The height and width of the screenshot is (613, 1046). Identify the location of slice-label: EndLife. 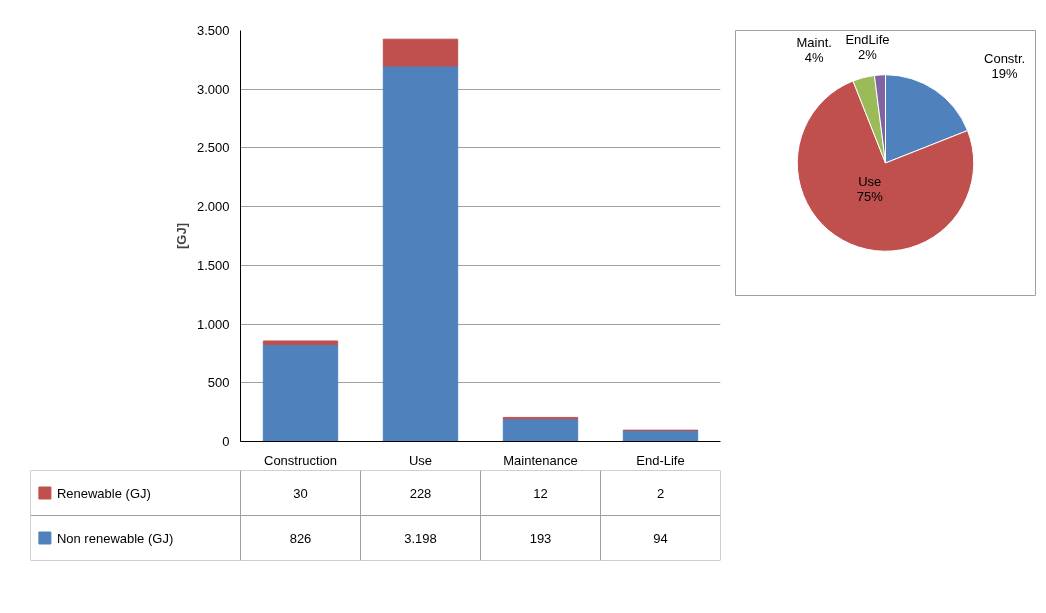
(867, 40).